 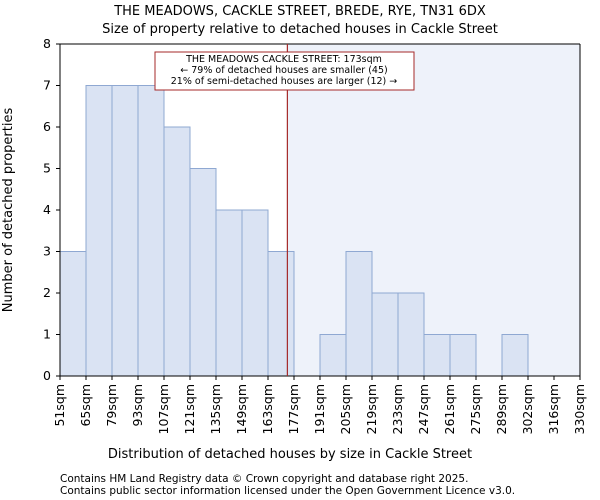 I want to click on bar-79sqm, so click(x=125, y=231).